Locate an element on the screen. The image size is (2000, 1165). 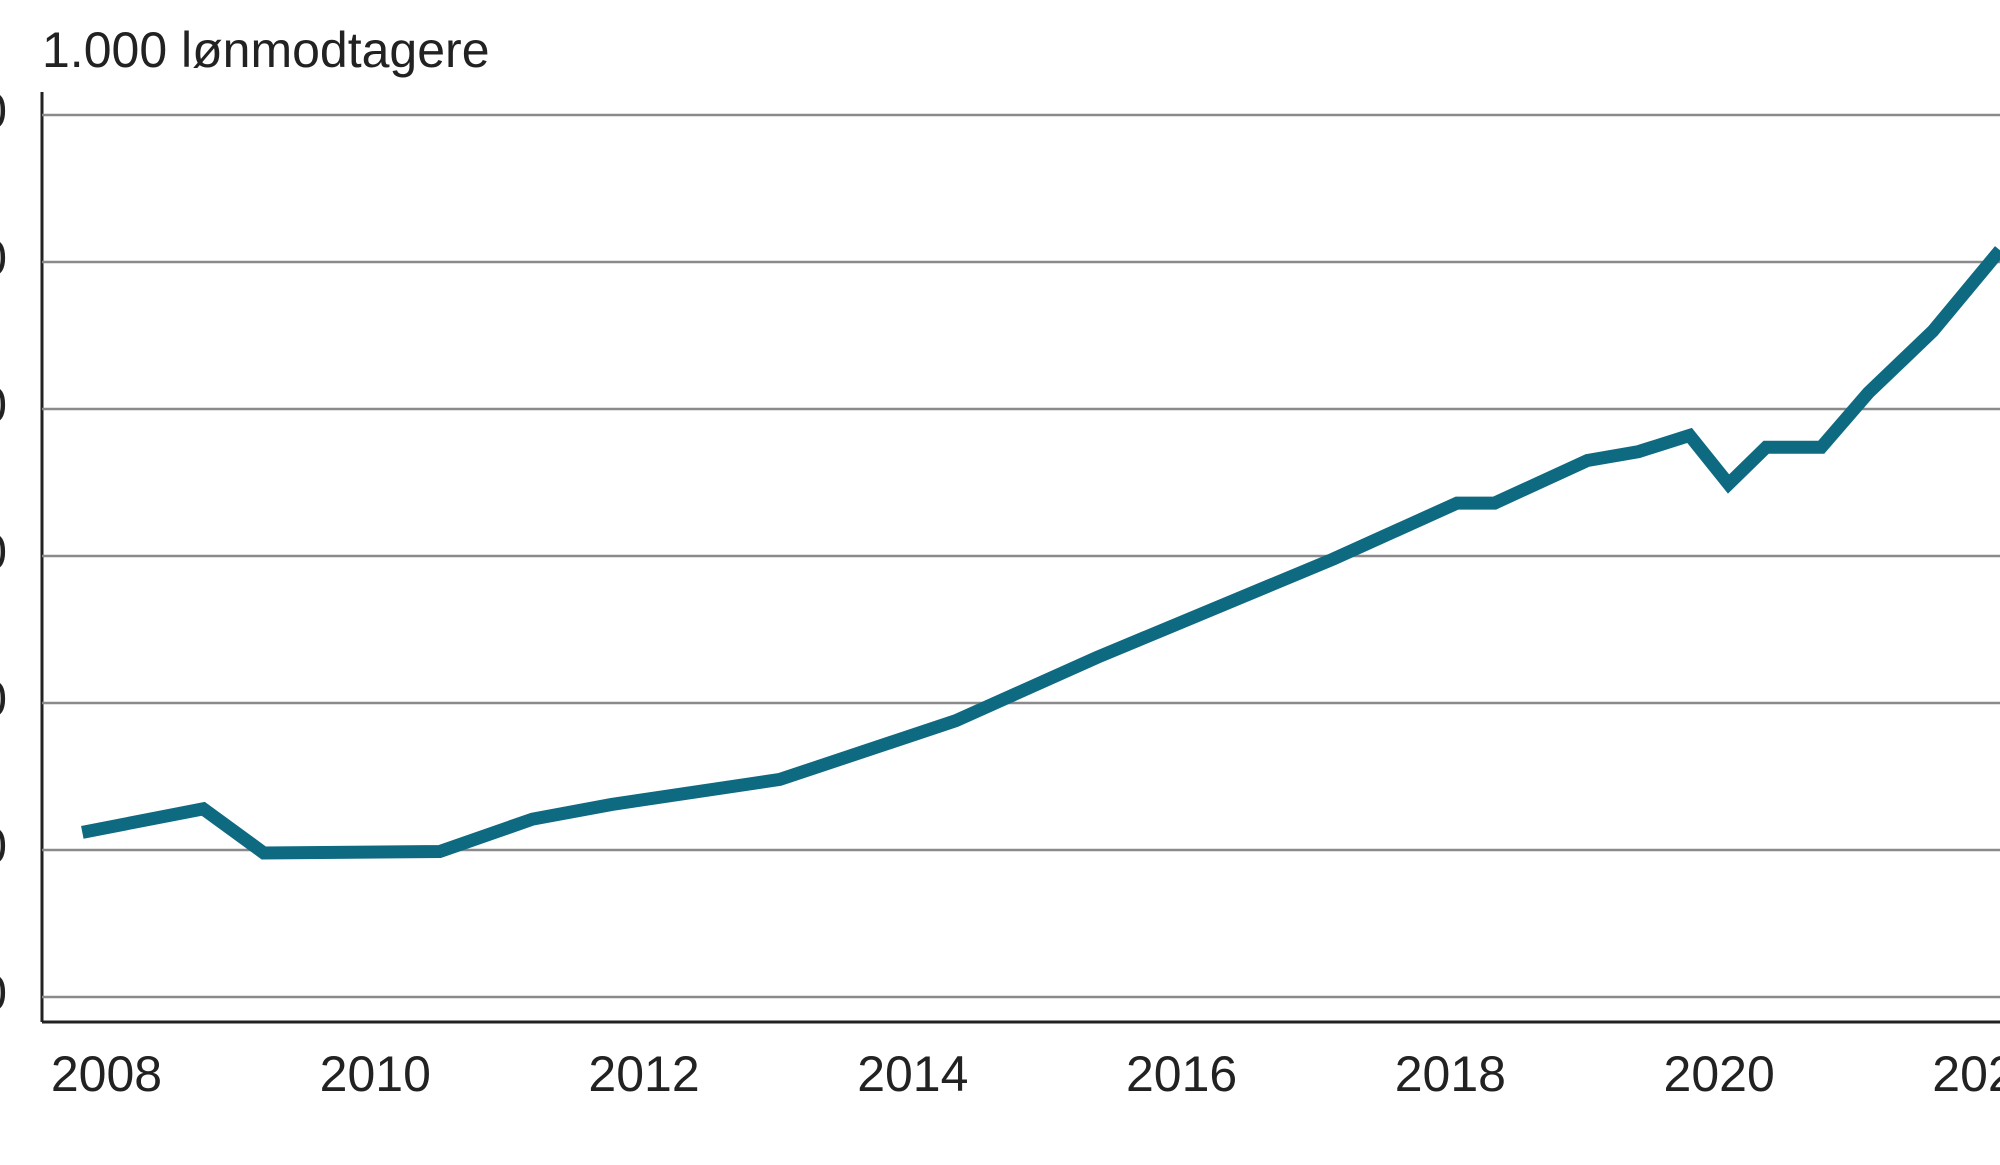
y-tick-label: 2700 is located at coordinates (3, 699).